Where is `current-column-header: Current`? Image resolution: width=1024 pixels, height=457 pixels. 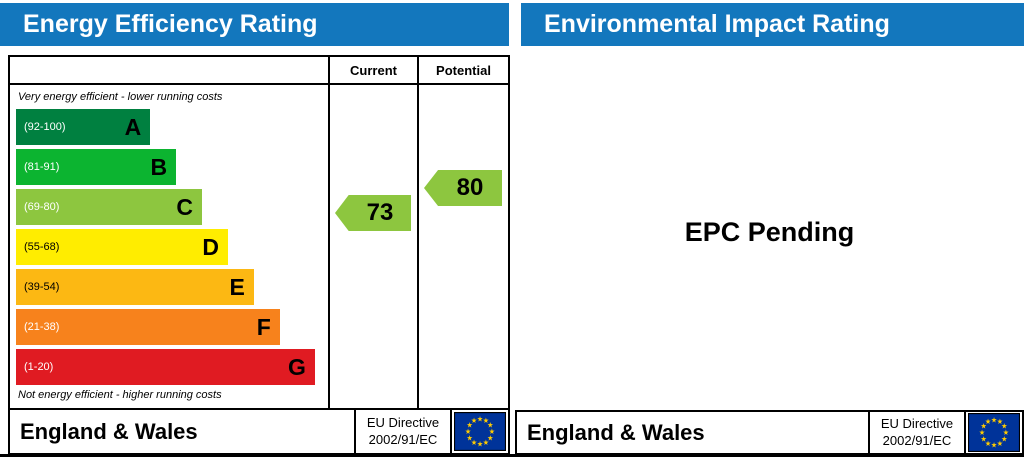 current-column-header: Current is located at coordinates (373, 71).